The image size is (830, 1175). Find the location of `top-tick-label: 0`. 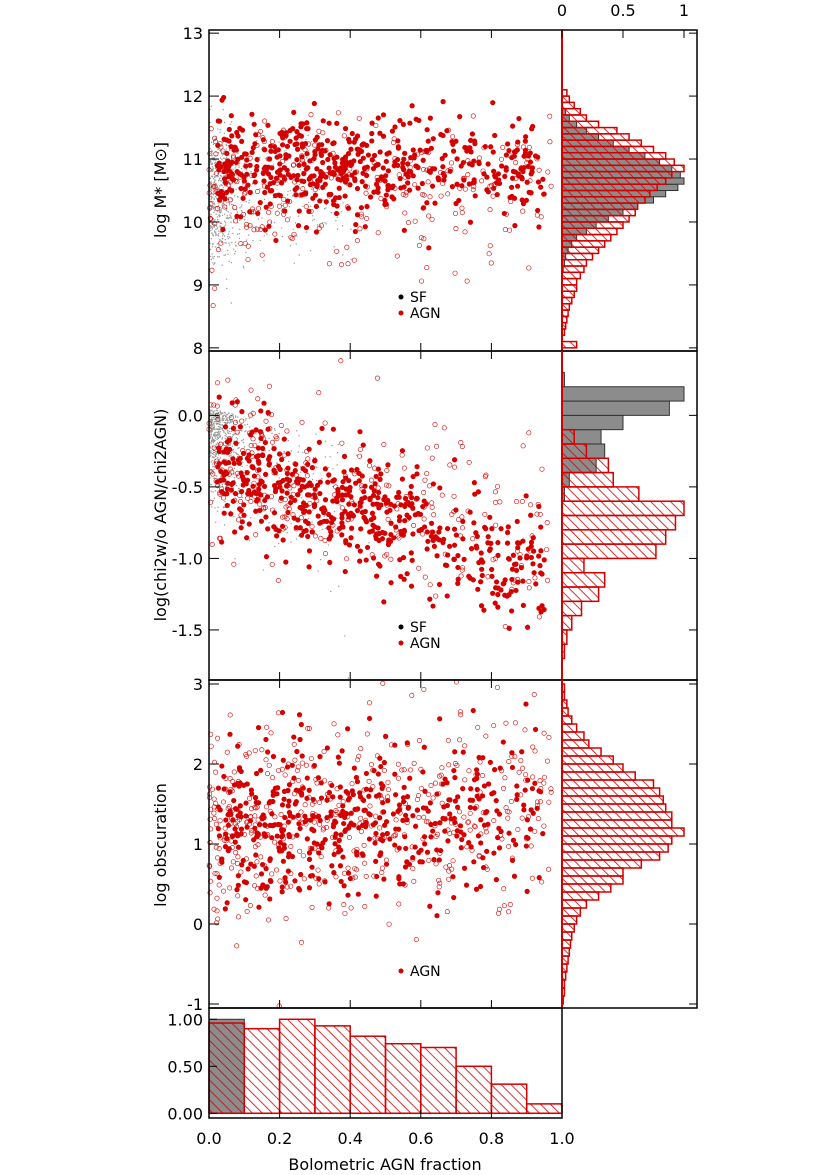

top-tick-label: 0 is located at coordinates (562, 10).